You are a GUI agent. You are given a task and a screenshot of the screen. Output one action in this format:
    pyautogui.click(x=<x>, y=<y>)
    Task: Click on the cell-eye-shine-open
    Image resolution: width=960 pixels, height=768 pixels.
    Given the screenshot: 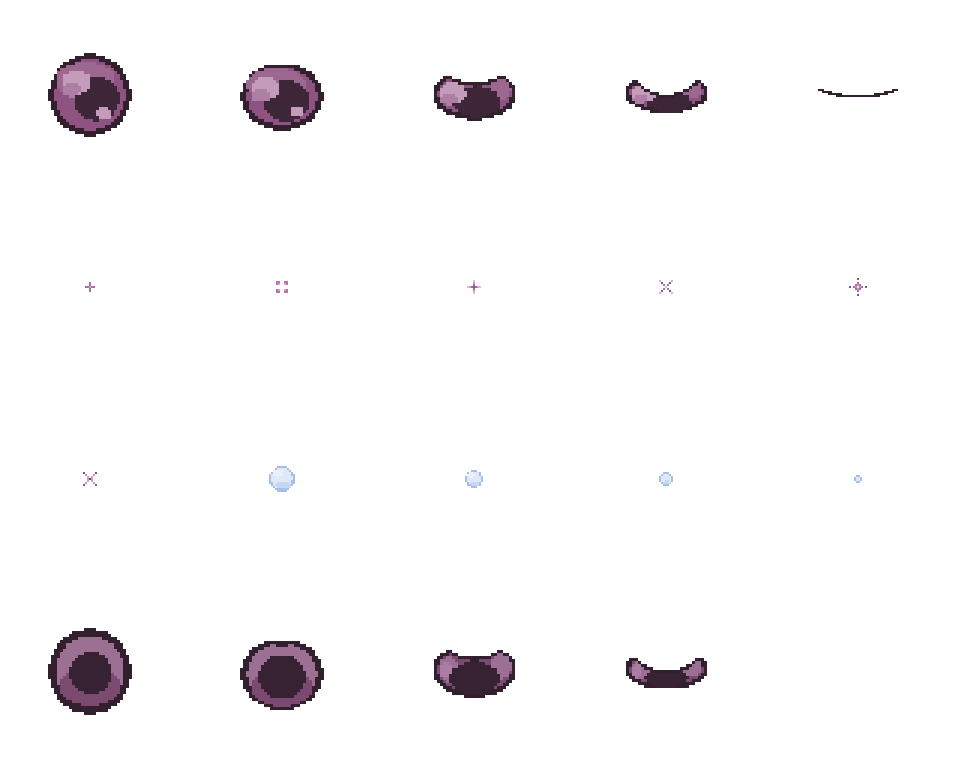 What is the action you would take?
    pyautogui.click(x=93, y=95)
    